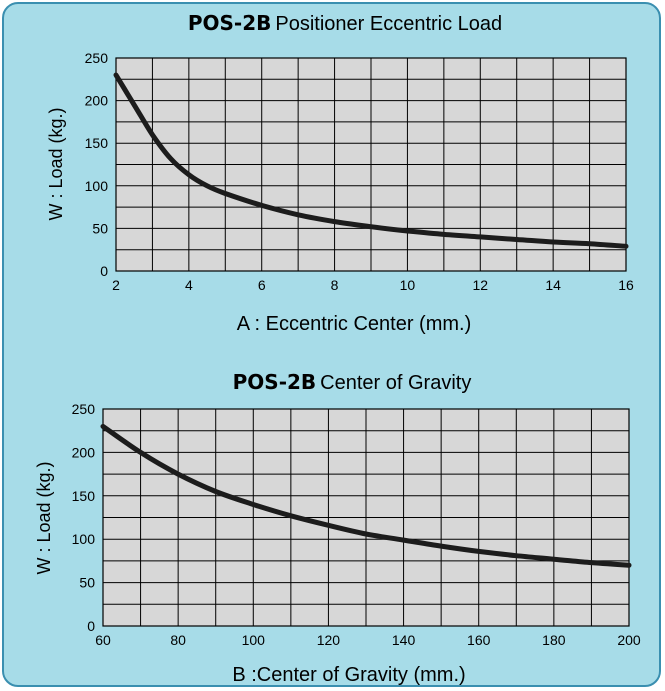 The image size is (665, 691). I want to click on chart-2-y-ticks: 0 50 100 150 200 250, so click(84, 517).